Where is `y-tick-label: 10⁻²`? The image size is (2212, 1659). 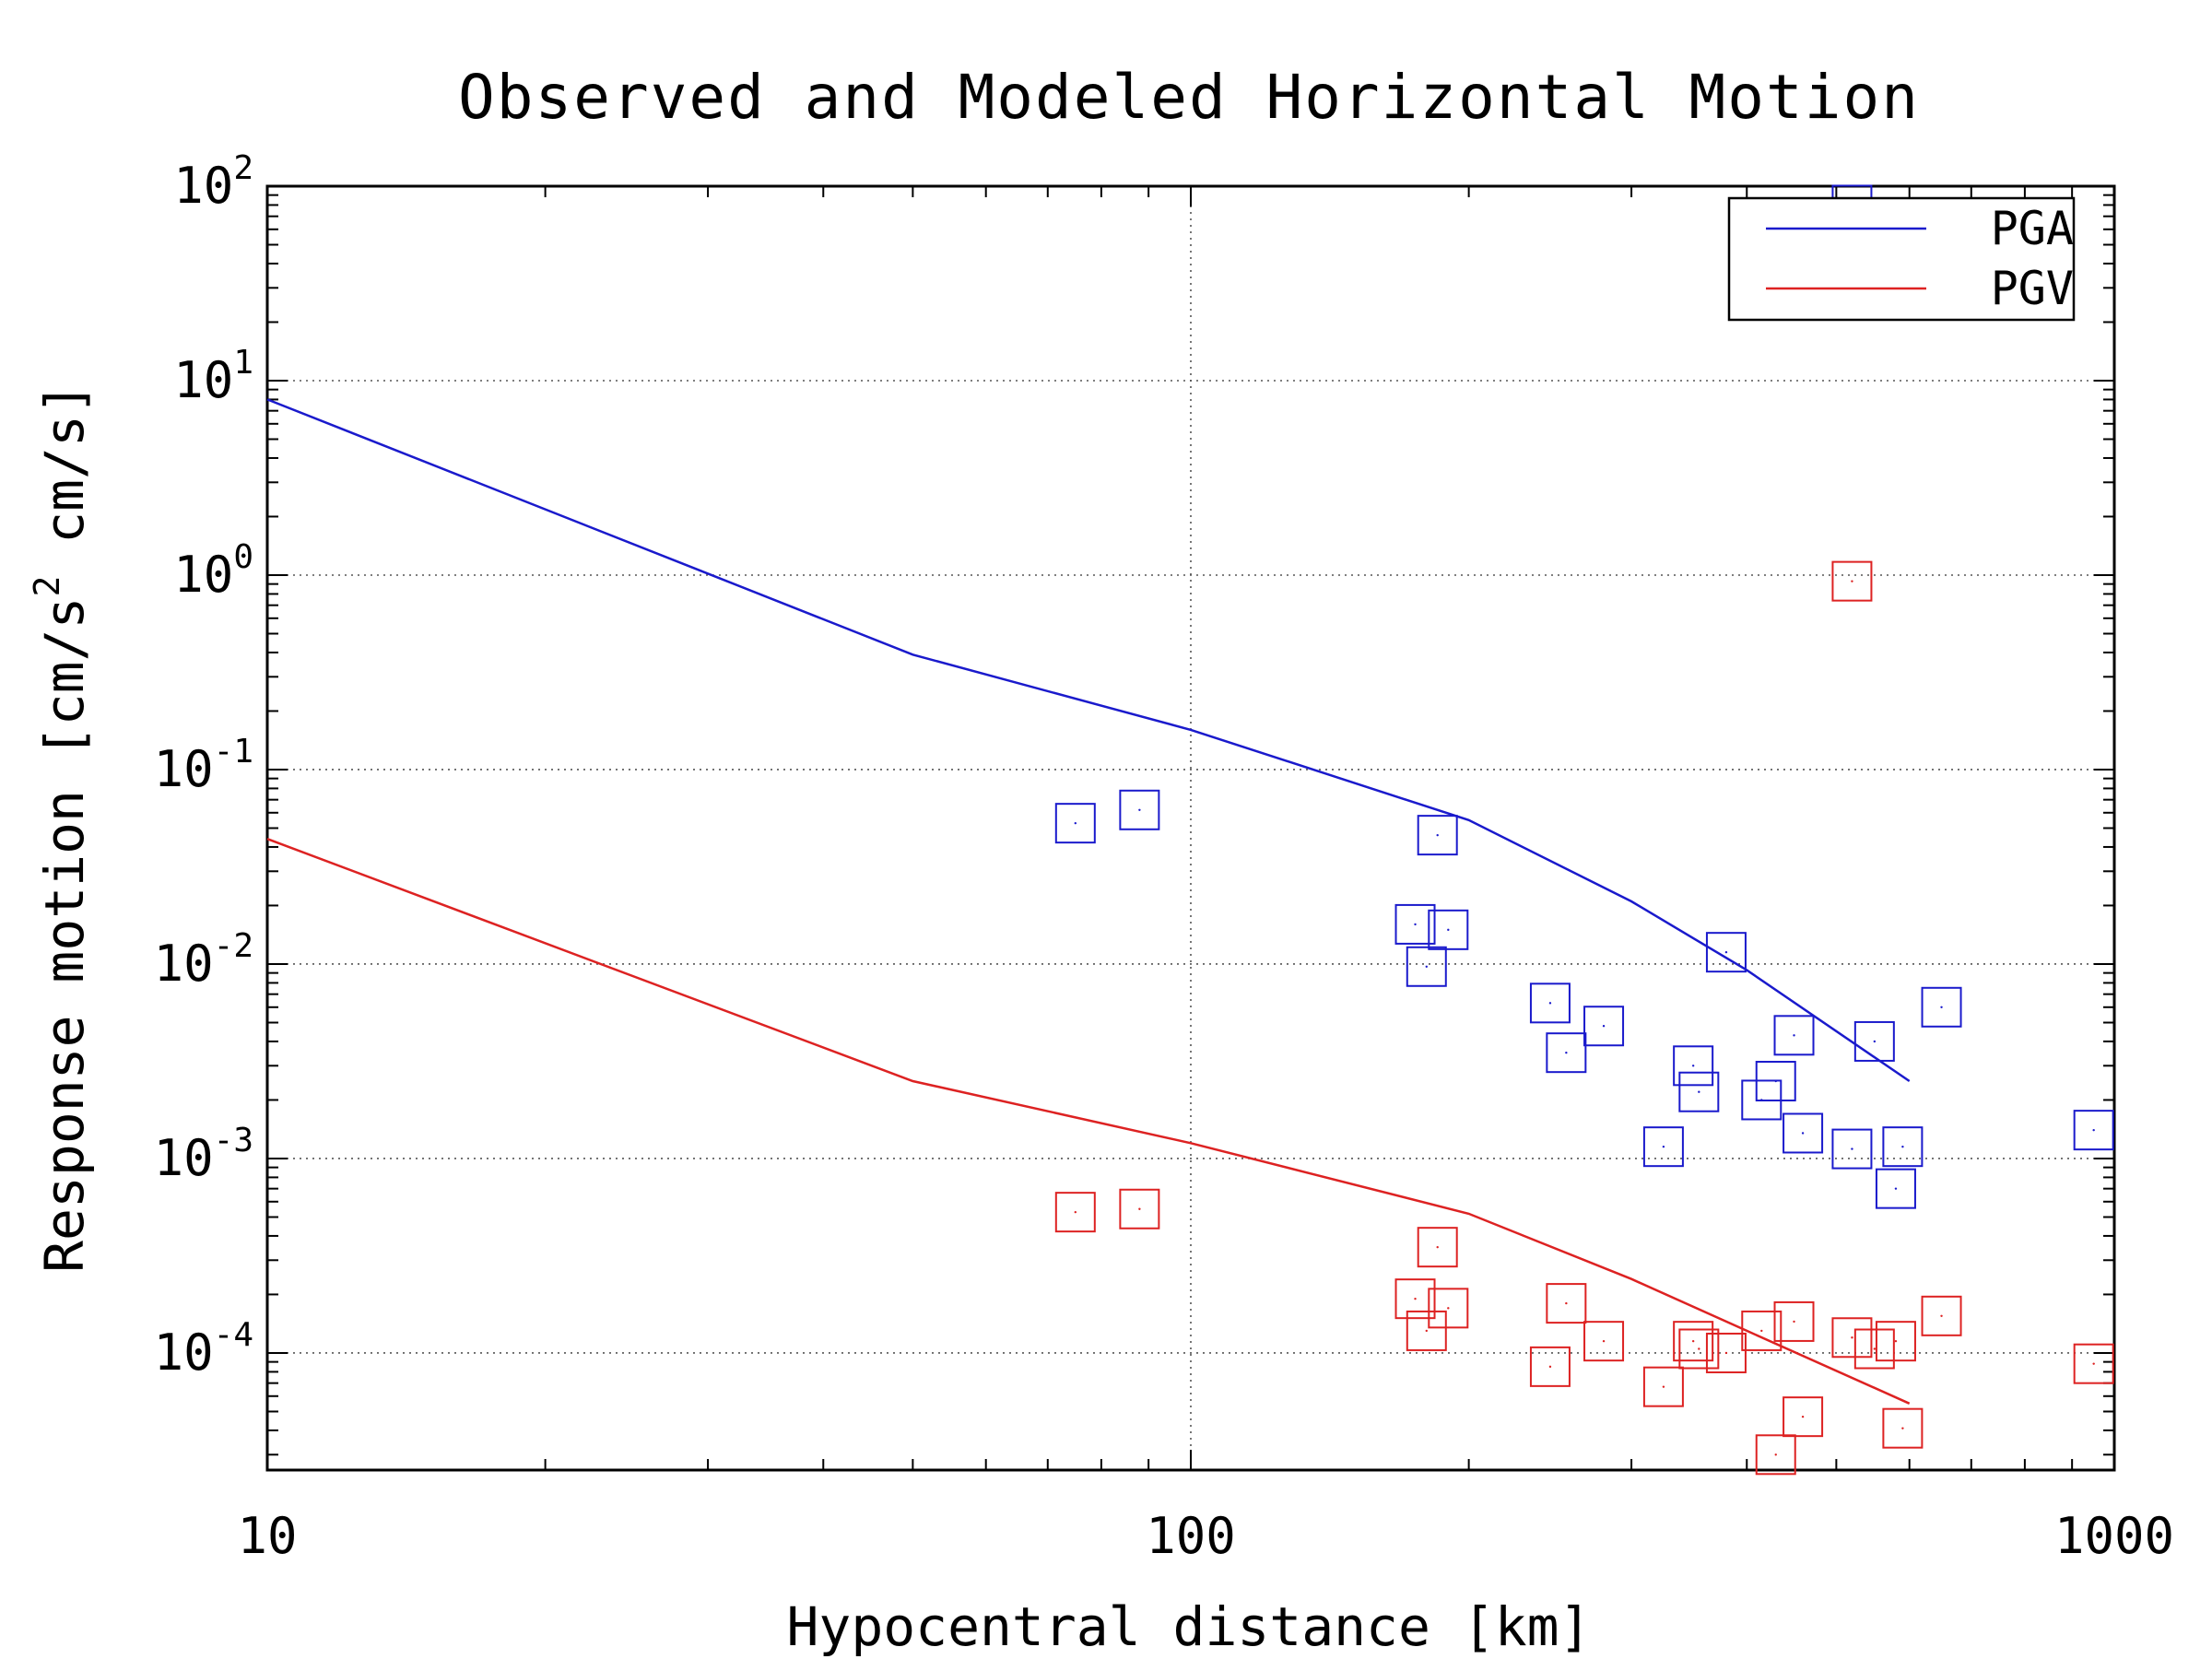 y-tick-label: 10⁻² is located at coordinates (203, 960).